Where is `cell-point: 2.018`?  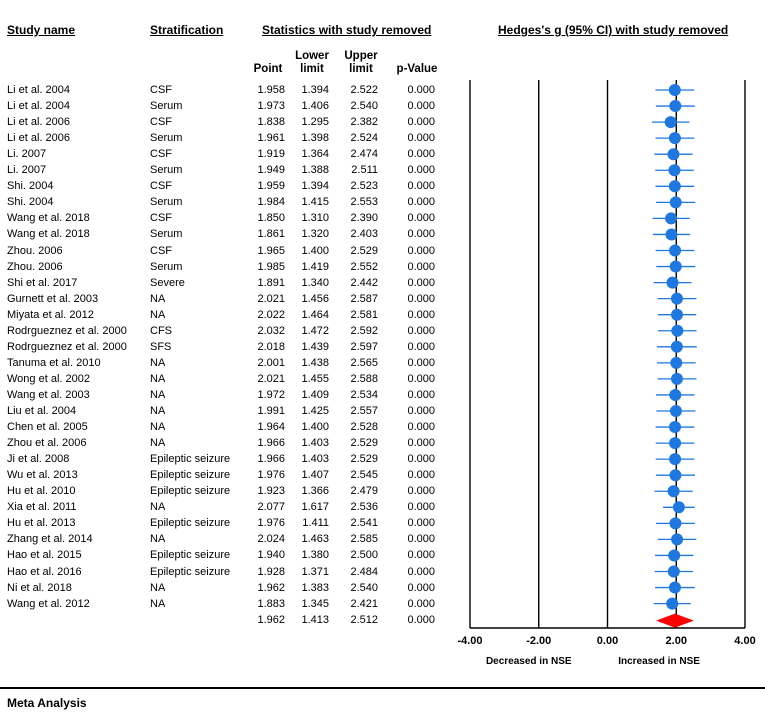 cell-point: 2.018 is located at coordinates (271, 346).